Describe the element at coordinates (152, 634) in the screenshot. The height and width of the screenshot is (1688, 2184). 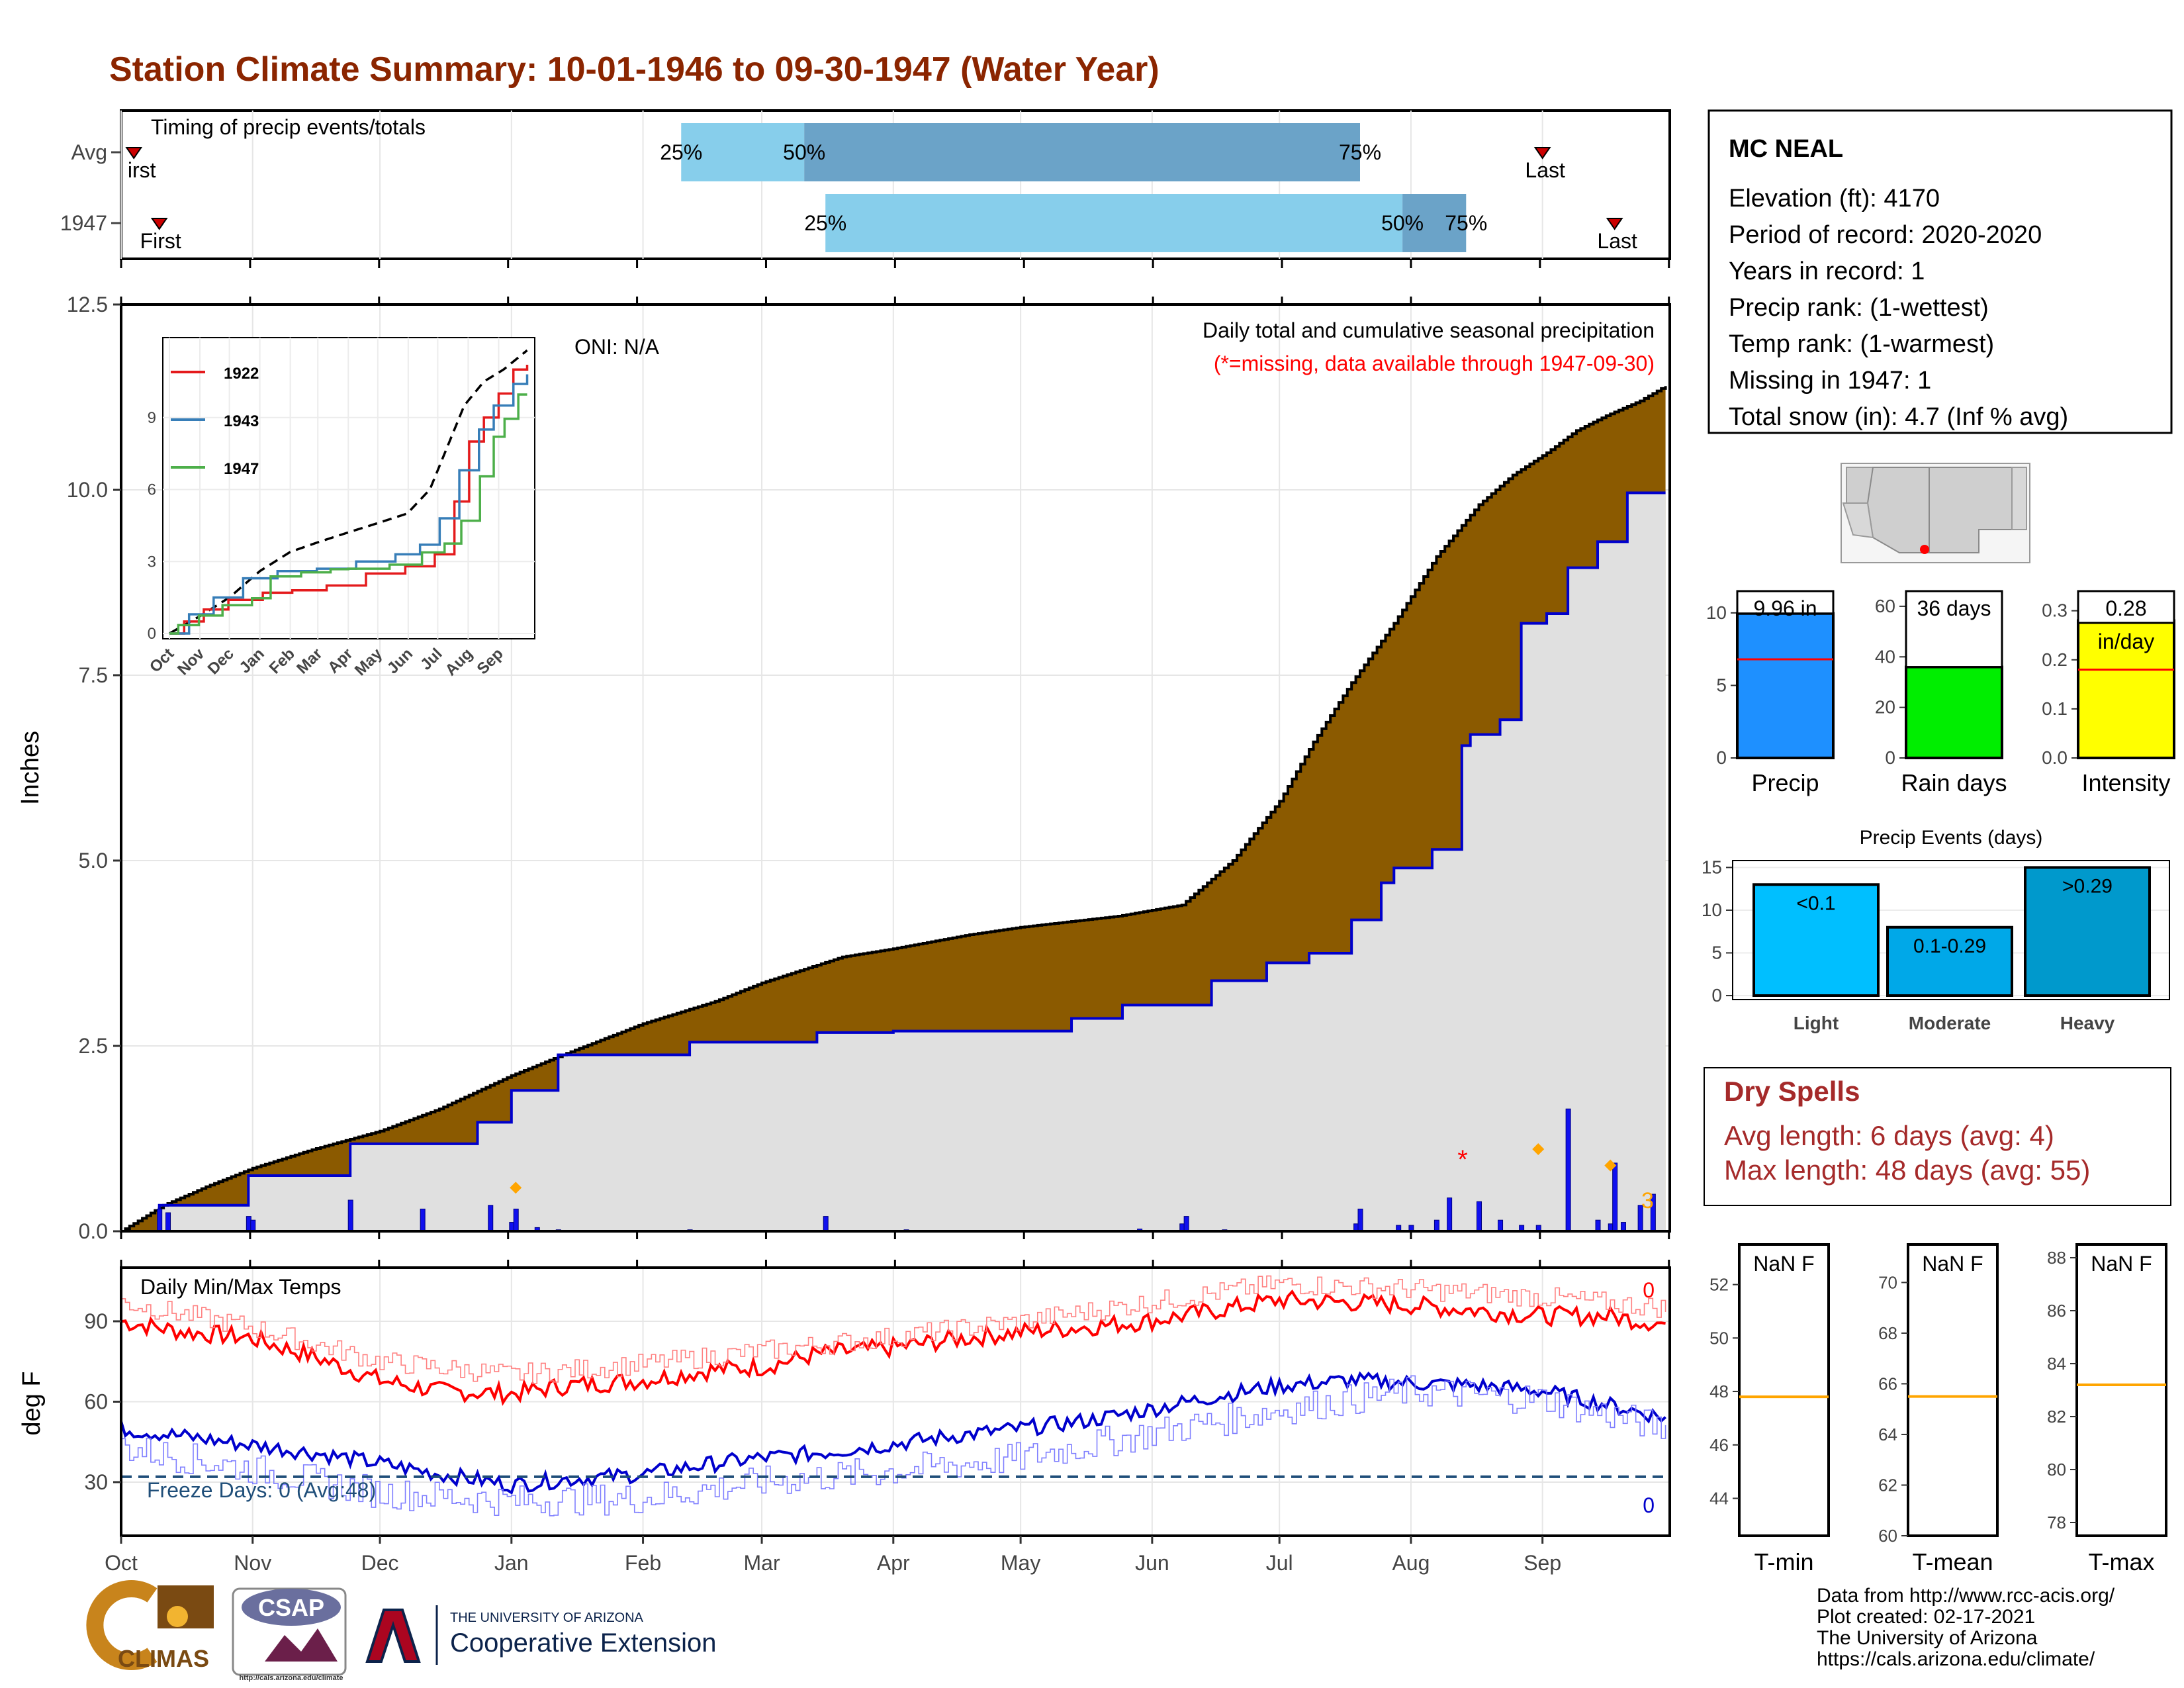
I see `inset-y-tick-label: 0` at that location.